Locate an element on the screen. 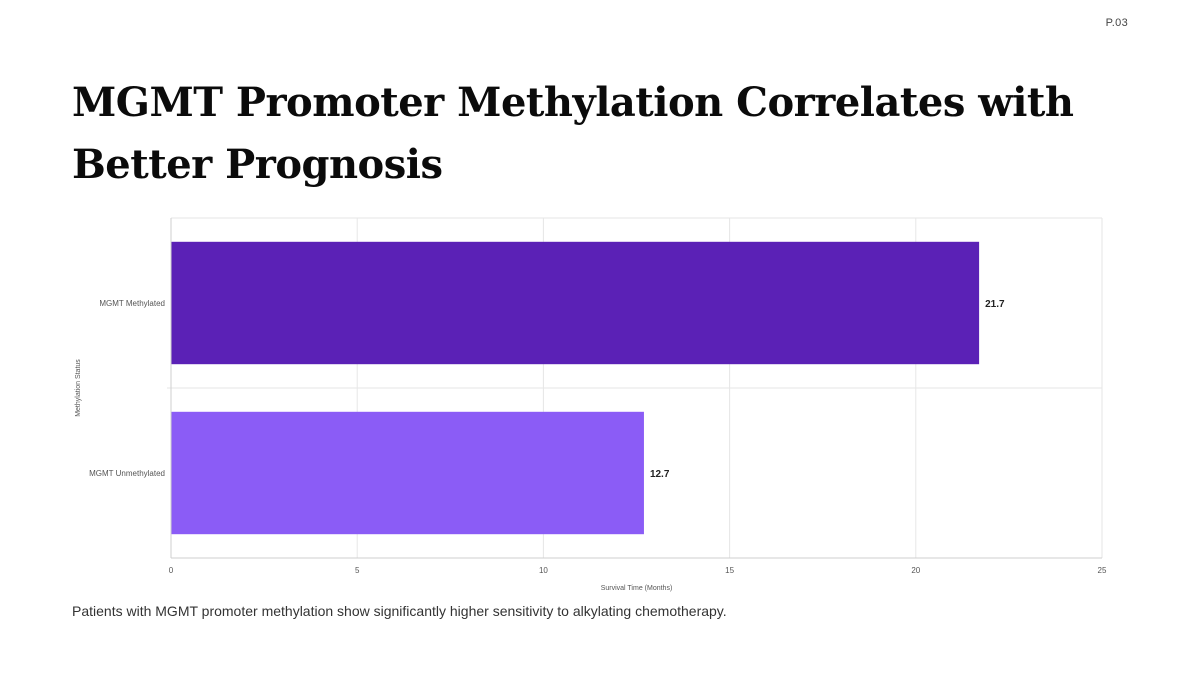 The height and width of the screenshot is (675, 1200). x-tick-label: 0 is located at coordinates (171, 570).